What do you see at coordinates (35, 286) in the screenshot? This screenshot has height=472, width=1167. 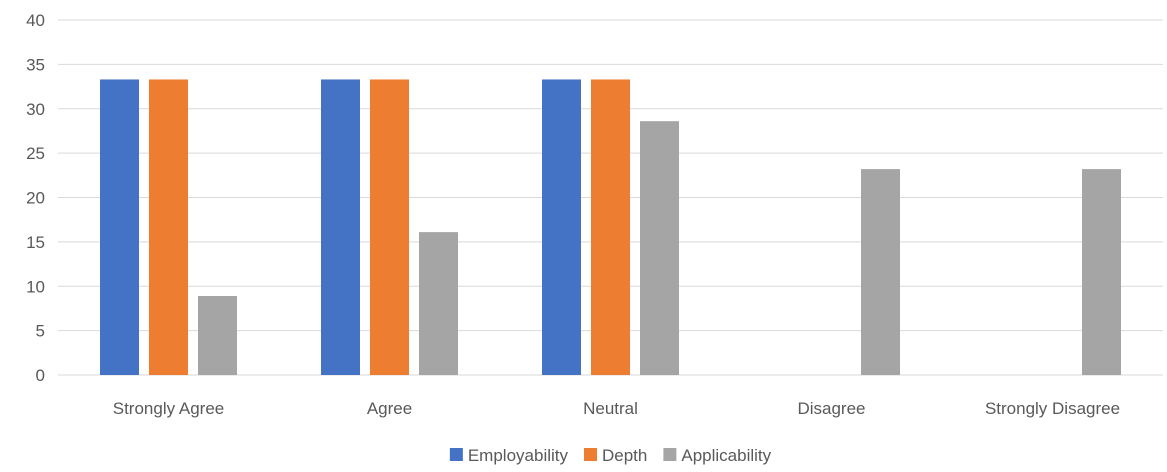 I see `y-tick-label: 10` at bounding box center [35, 286].